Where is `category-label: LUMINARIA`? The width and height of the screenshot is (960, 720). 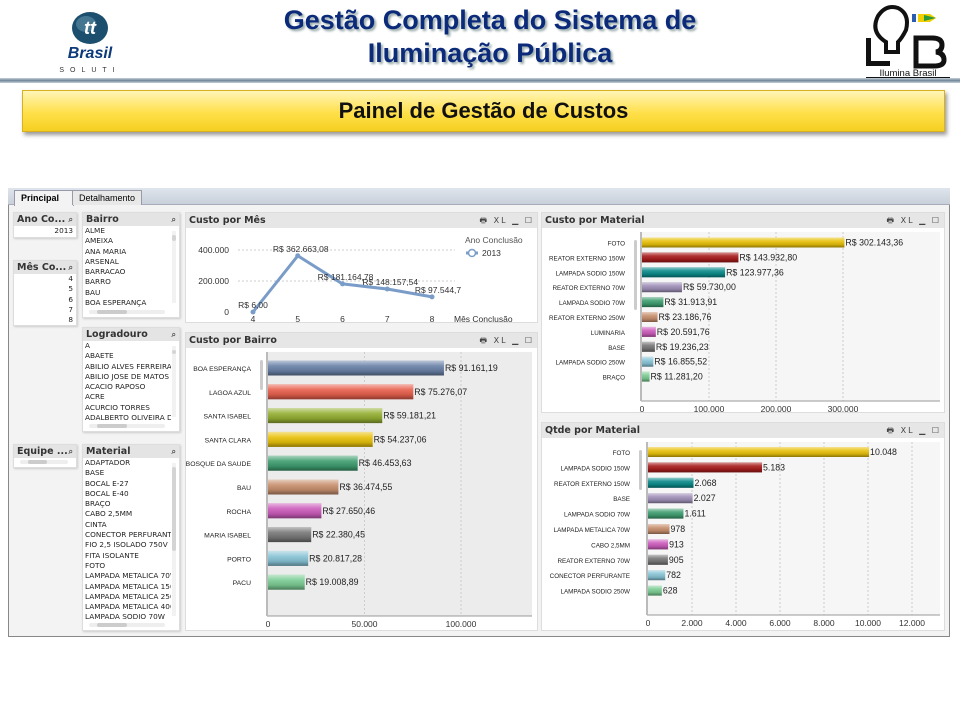
category-label: LUMINARIA is located at coordinates (608, 333).